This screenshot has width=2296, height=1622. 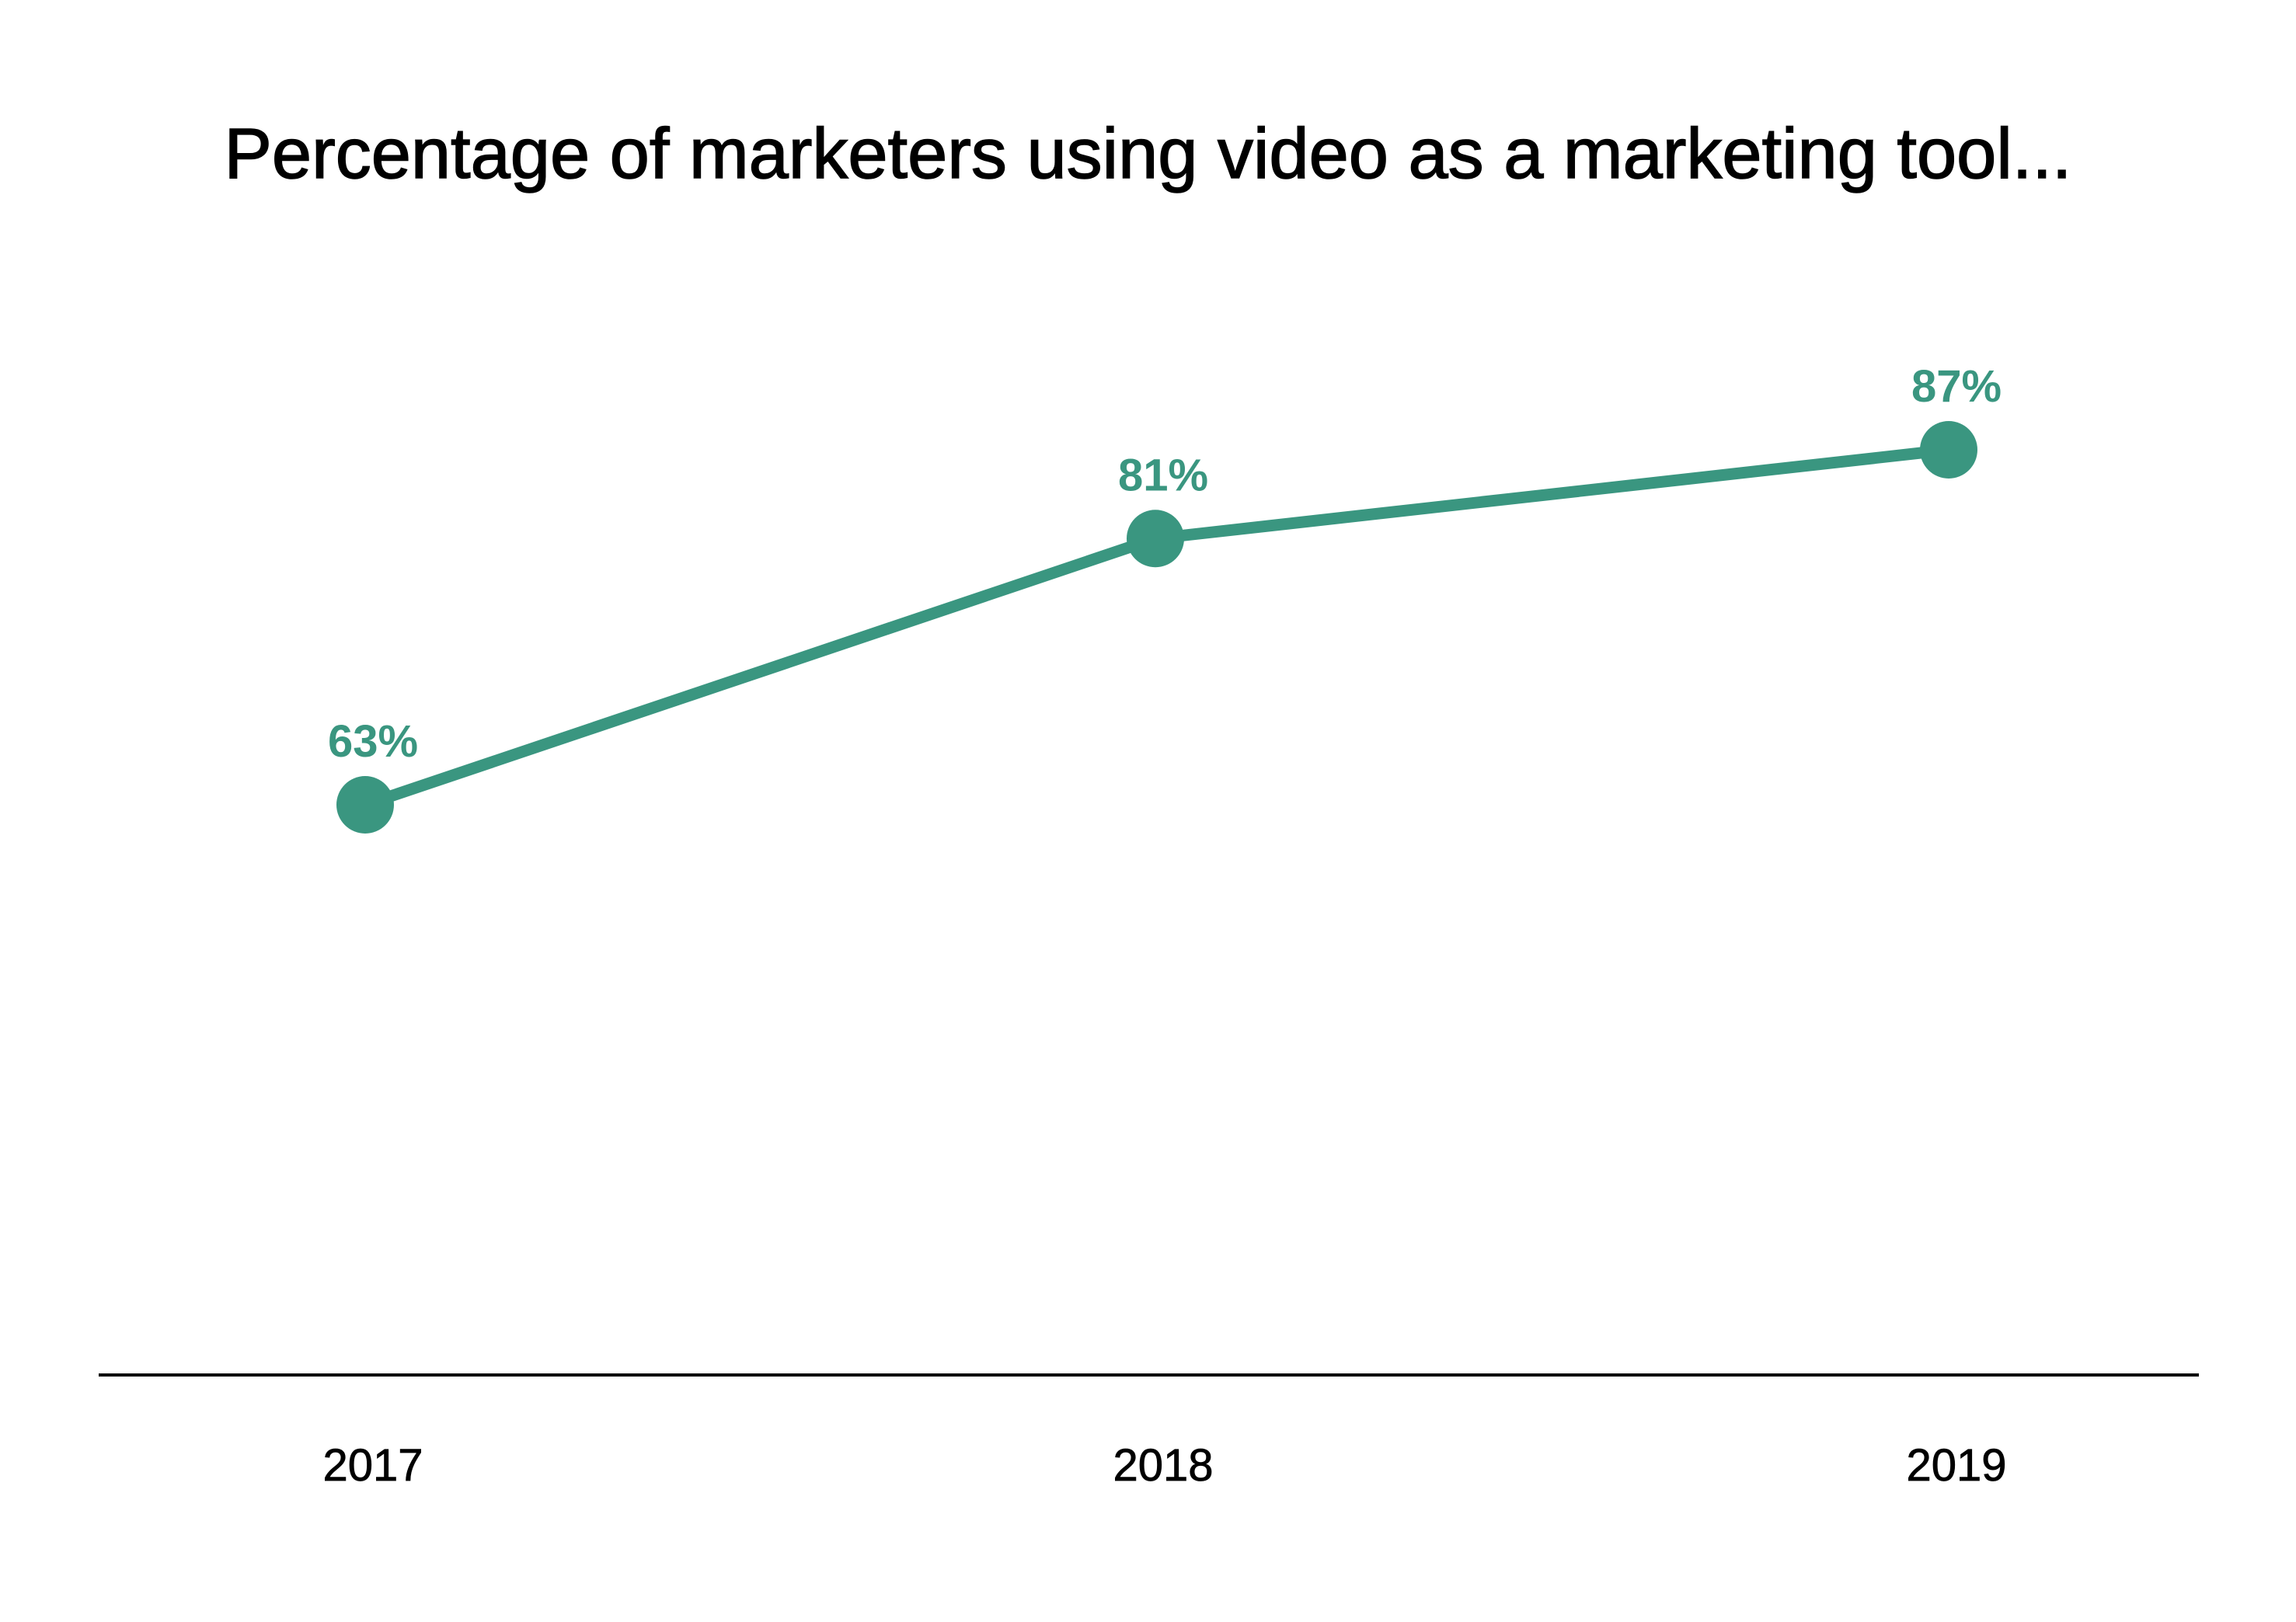 I want to click on data-label-2018: 81%, so click(x=1163, y=475).